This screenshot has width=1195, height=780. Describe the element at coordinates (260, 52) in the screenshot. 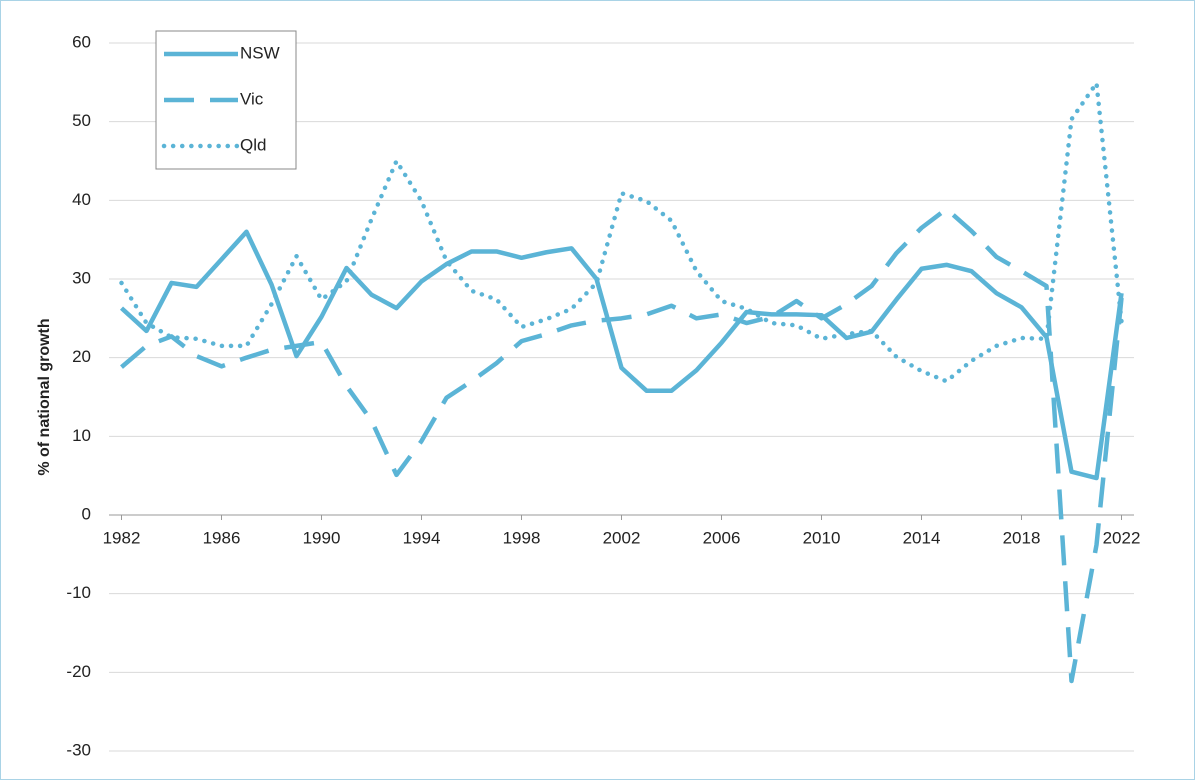

I see `legend-label: NSW` at that location.